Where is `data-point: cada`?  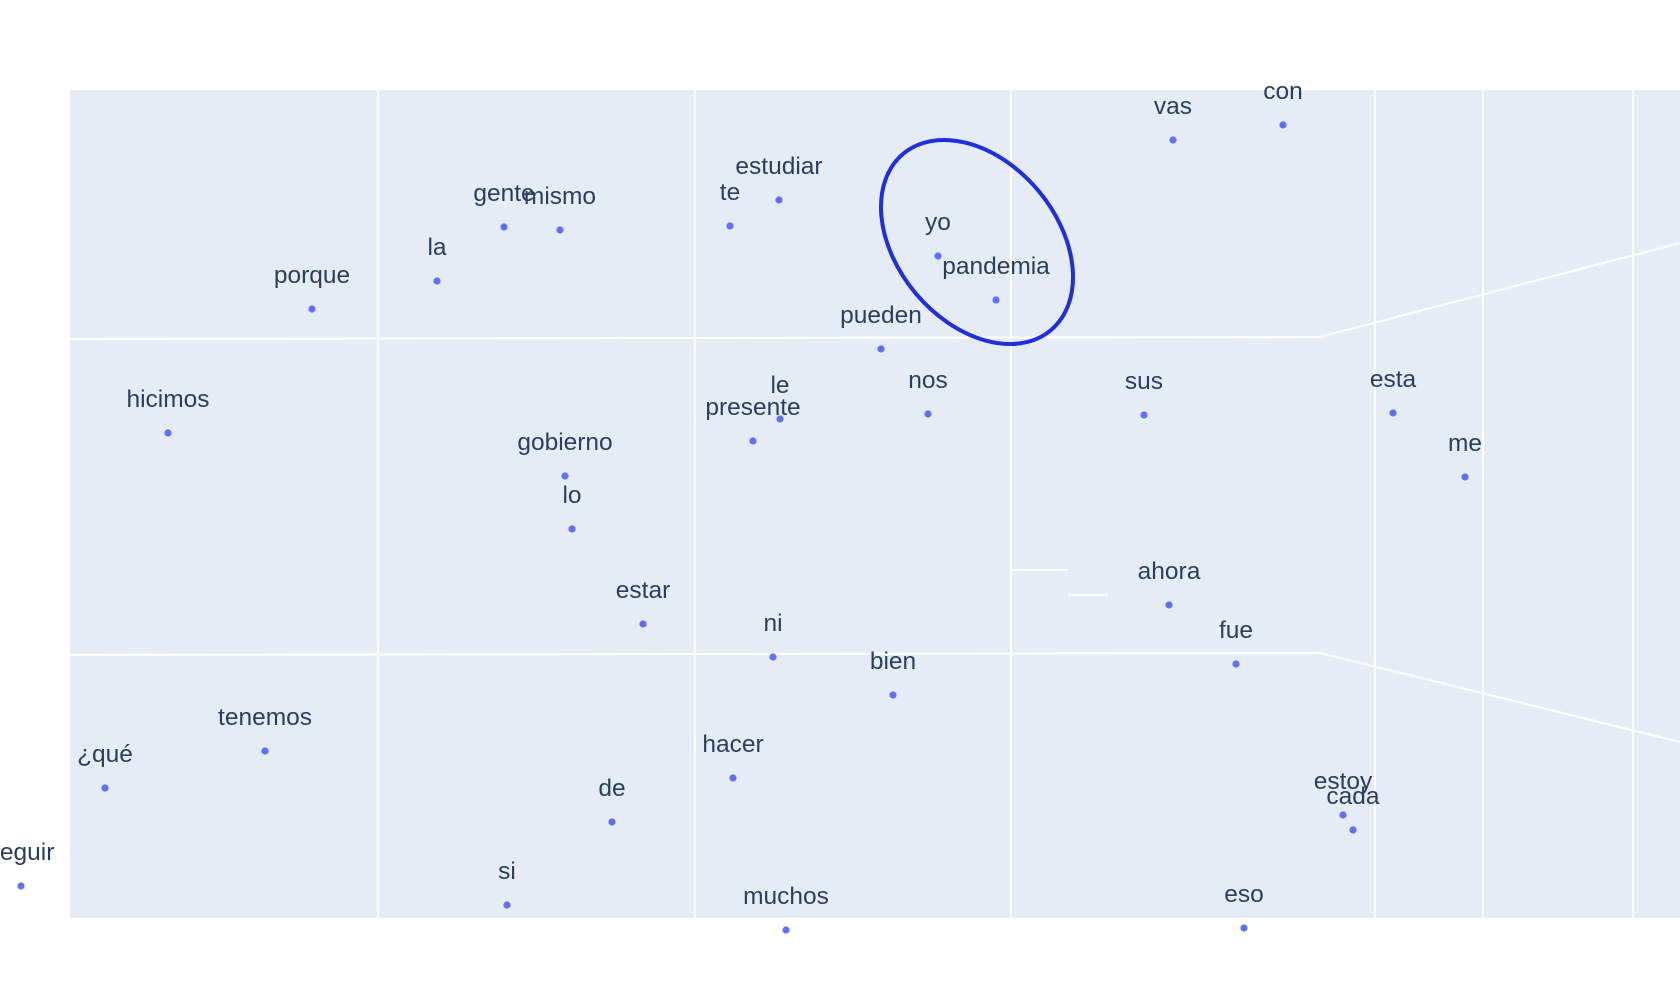
data-point: cada is located at coordinates (1353, 808).